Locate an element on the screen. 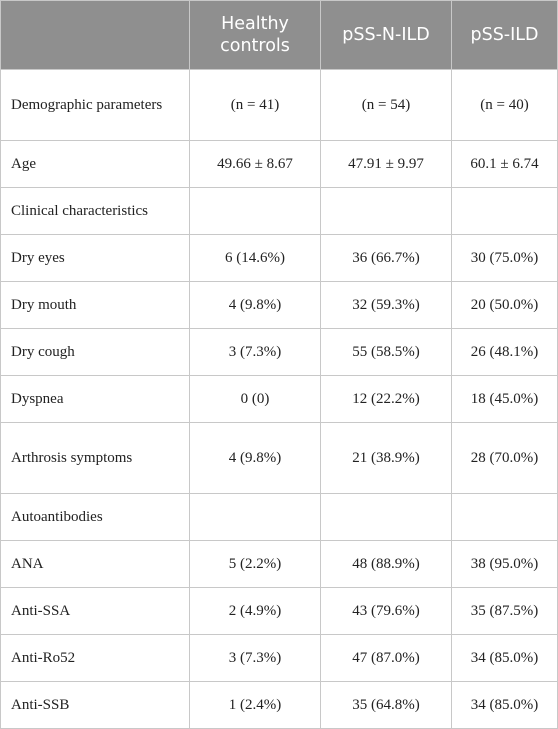 Image resolution: width=558 pixels, height=729 pixels. row-value-pss-ild: 38 (95.0%) is located at coordinates (504, 564).